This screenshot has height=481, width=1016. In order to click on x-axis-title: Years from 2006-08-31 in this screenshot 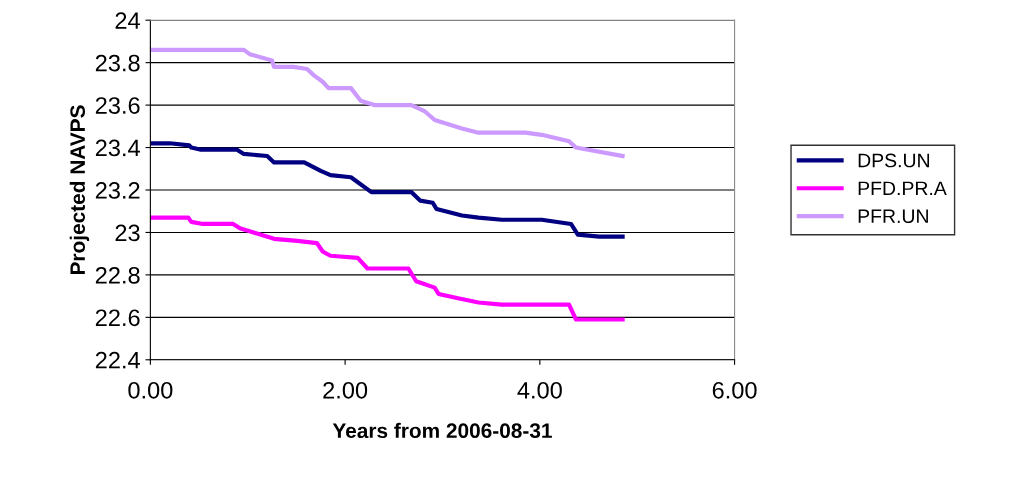, I will do `click(442, 430)`.